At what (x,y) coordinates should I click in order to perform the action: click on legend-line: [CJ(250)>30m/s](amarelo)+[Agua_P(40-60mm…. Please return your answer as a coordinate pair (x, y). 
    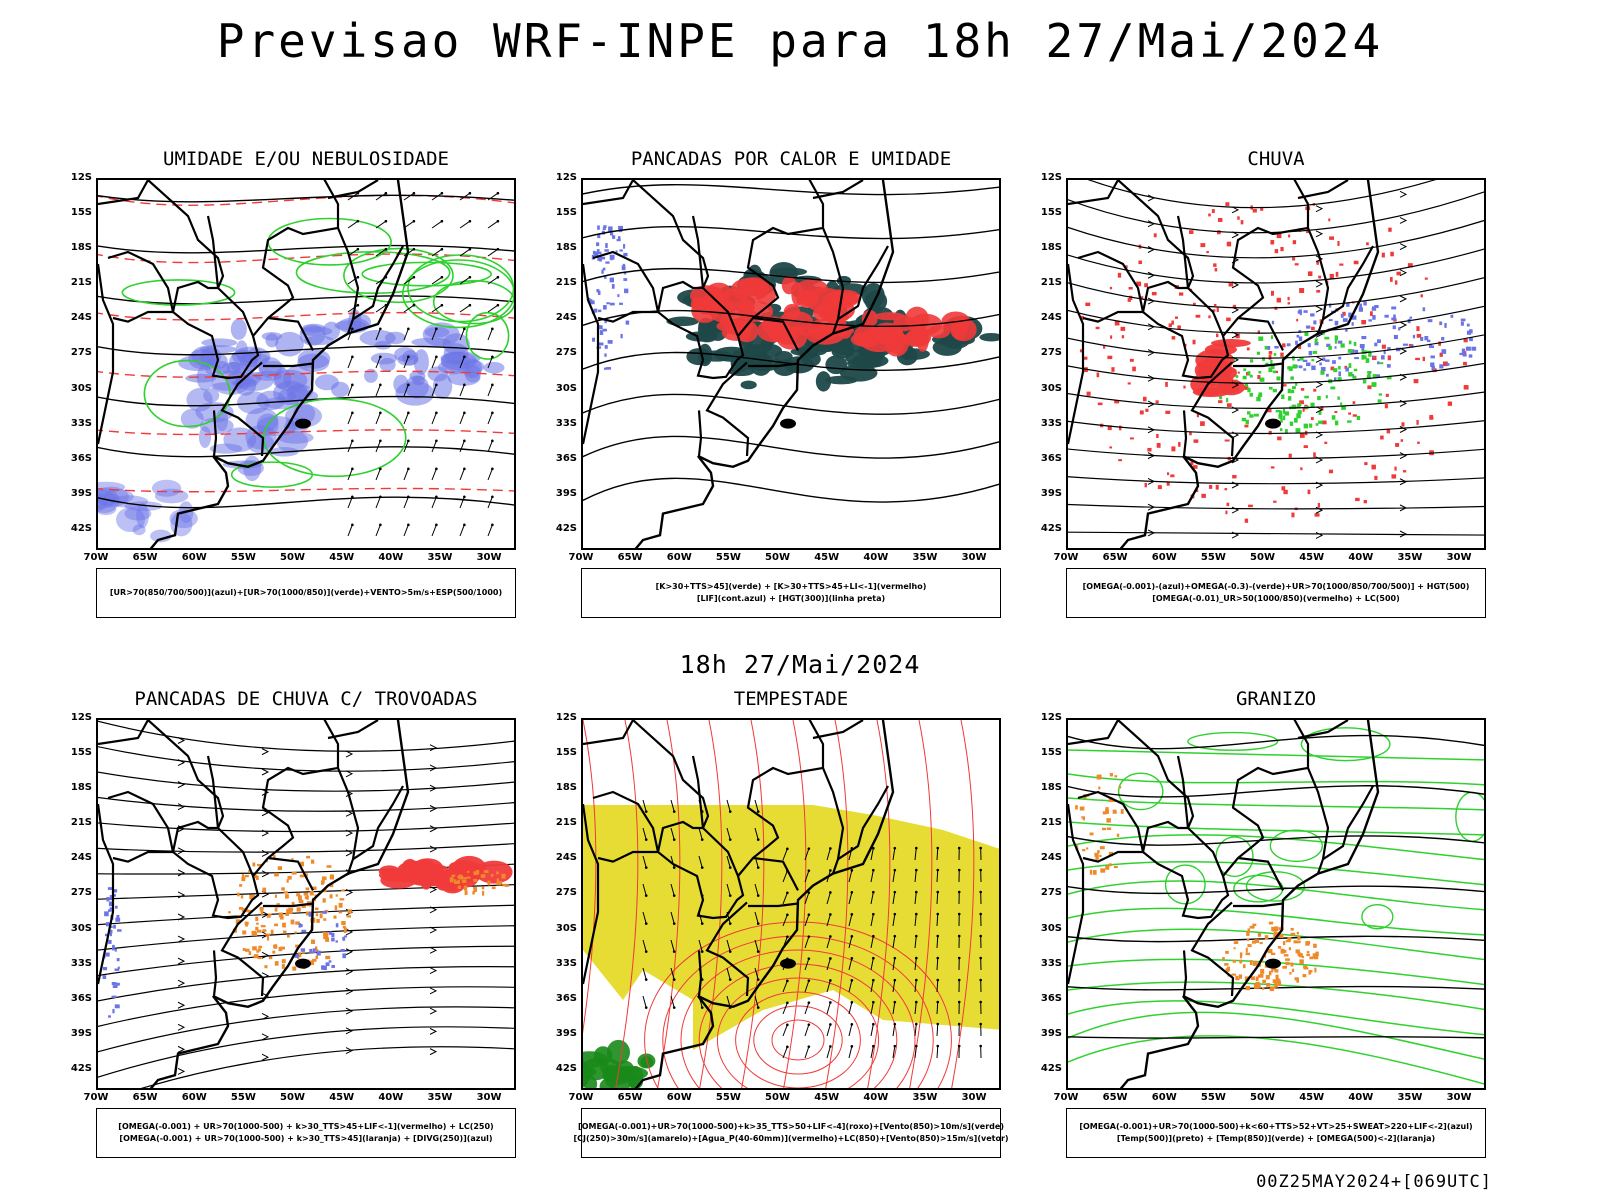
    Looking at the image, I should click on (791, 1138).